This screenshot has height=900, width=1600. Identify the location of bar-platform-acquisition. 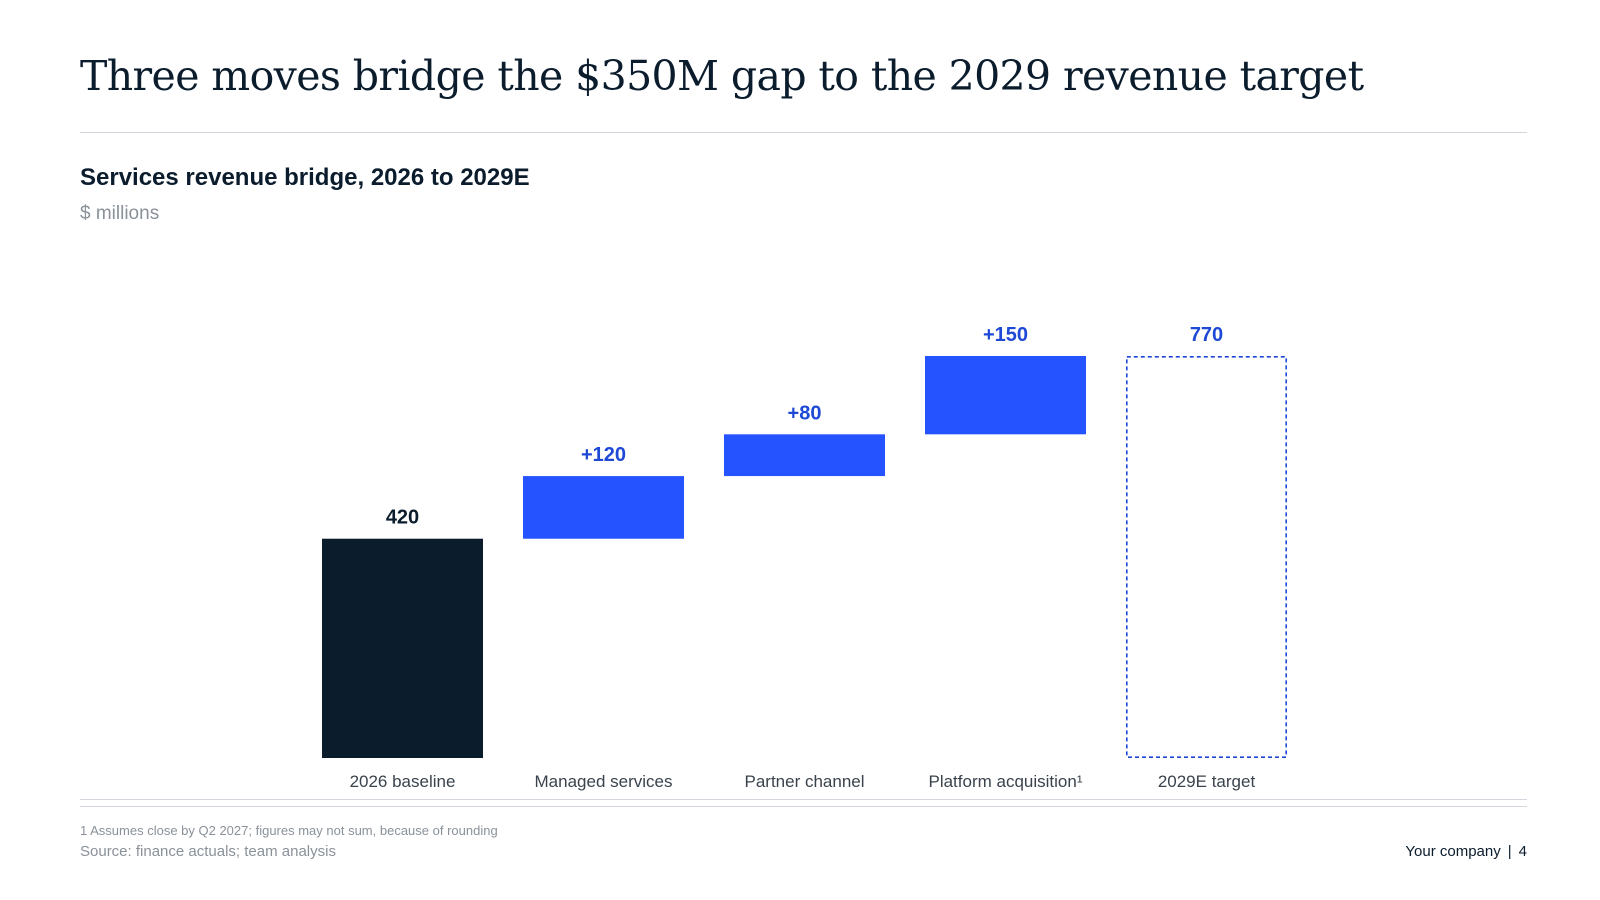
(1005, 395).